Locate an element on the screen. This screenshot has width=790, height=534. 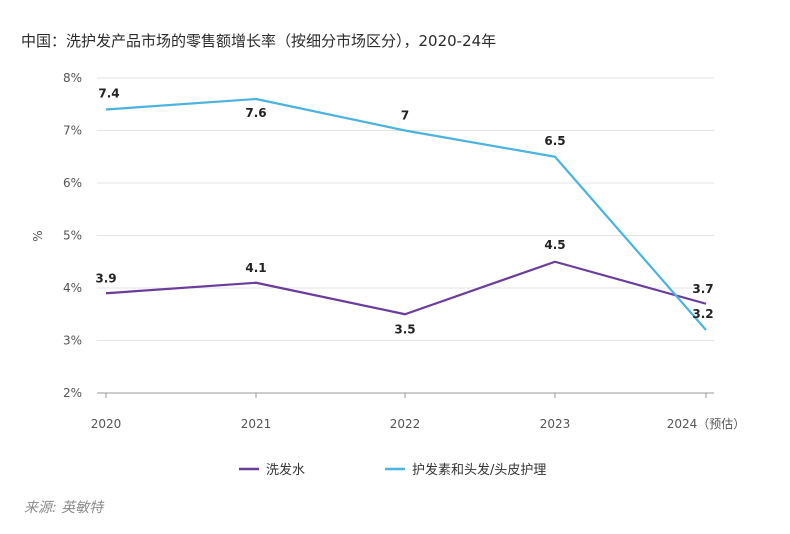
x-tick-label: 2023 is located at coordinates (555, 424).